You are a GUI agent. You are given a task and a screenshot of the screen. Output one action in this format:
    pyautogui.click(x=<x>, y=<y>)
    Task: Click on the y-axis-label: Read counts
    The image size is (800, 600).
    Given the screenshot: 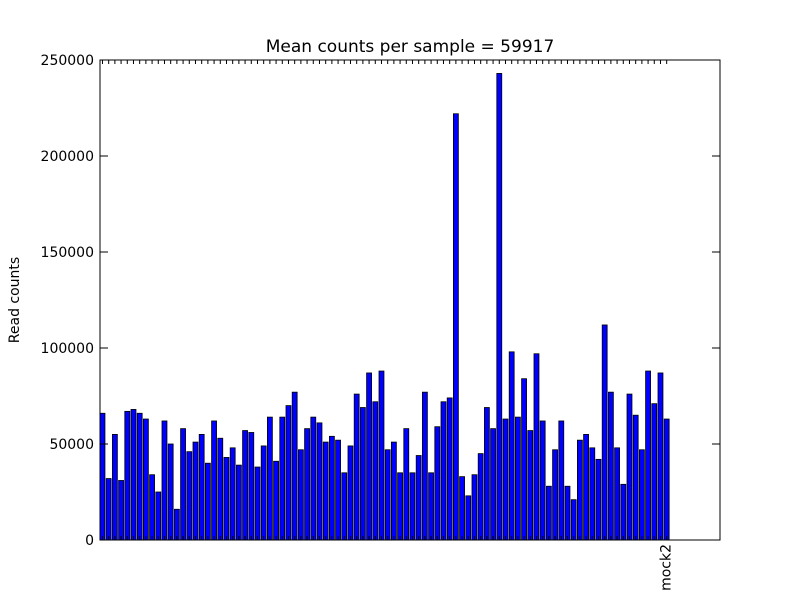 What is the action you would take?
    pyautogui.click(x=15, y=300)
    